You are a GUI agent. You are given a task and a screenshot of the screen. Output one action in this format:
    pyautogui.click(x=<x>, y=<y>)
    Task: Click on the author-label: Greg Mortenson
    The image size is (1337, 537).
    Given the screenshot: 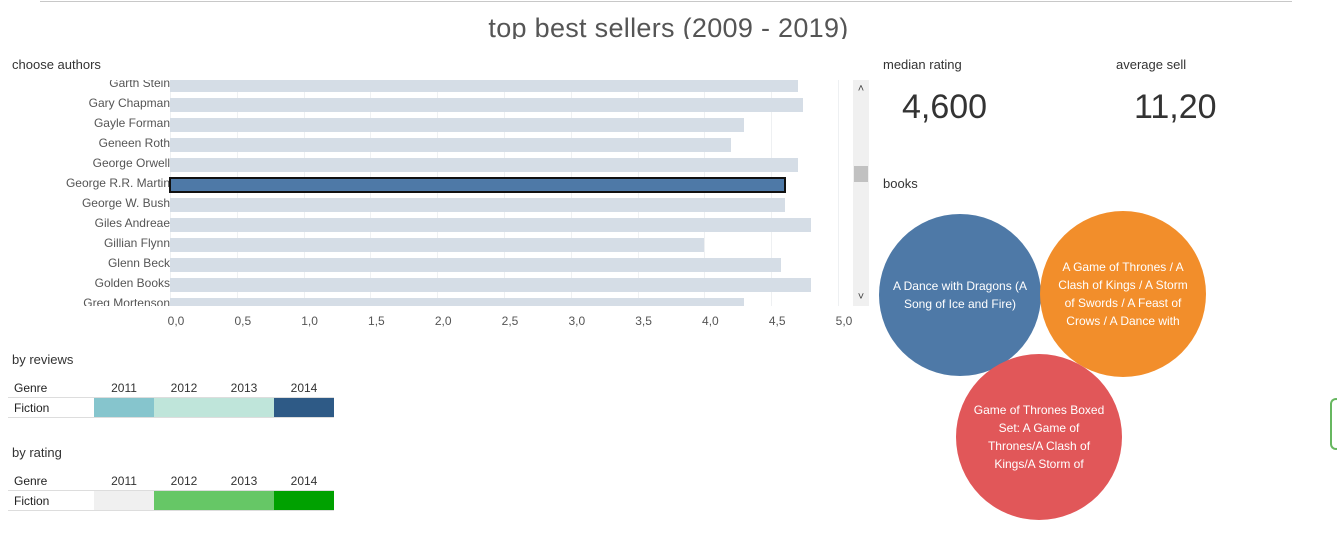 What is the action you would take?
    pyautogui.click(x=126, y=301)
    